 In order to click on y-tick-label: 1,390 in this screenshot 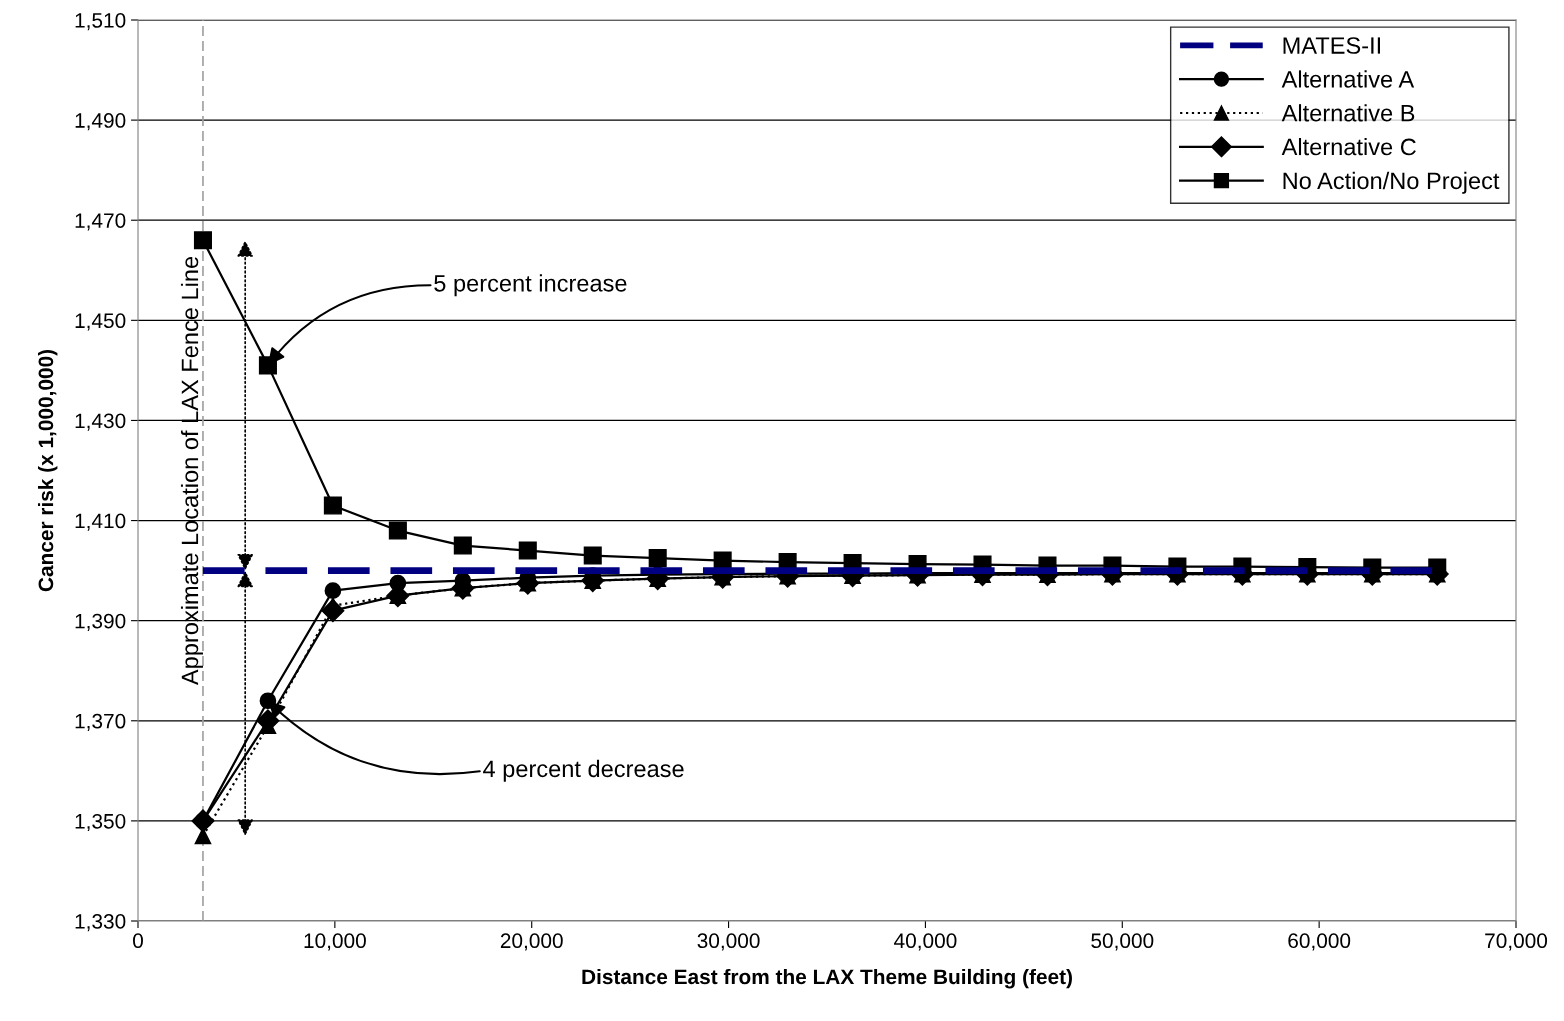, I will do `click(100, 622)`.